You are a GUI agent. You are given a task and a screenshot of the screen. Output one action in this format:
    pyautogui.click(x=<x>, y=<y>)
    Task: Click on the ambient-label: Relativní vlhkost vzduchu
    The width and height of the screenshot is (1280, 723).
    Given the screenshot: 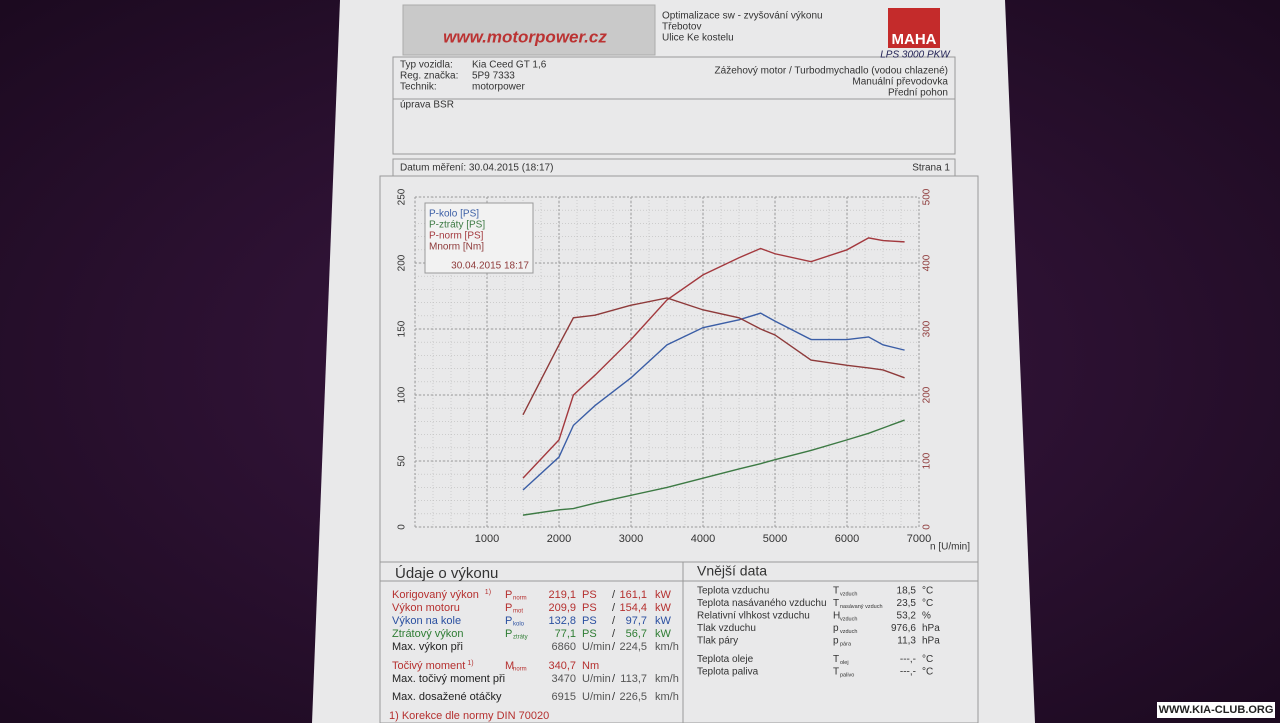 What is the action you would take?
    pyautogui.click(x=753, y=616)
    